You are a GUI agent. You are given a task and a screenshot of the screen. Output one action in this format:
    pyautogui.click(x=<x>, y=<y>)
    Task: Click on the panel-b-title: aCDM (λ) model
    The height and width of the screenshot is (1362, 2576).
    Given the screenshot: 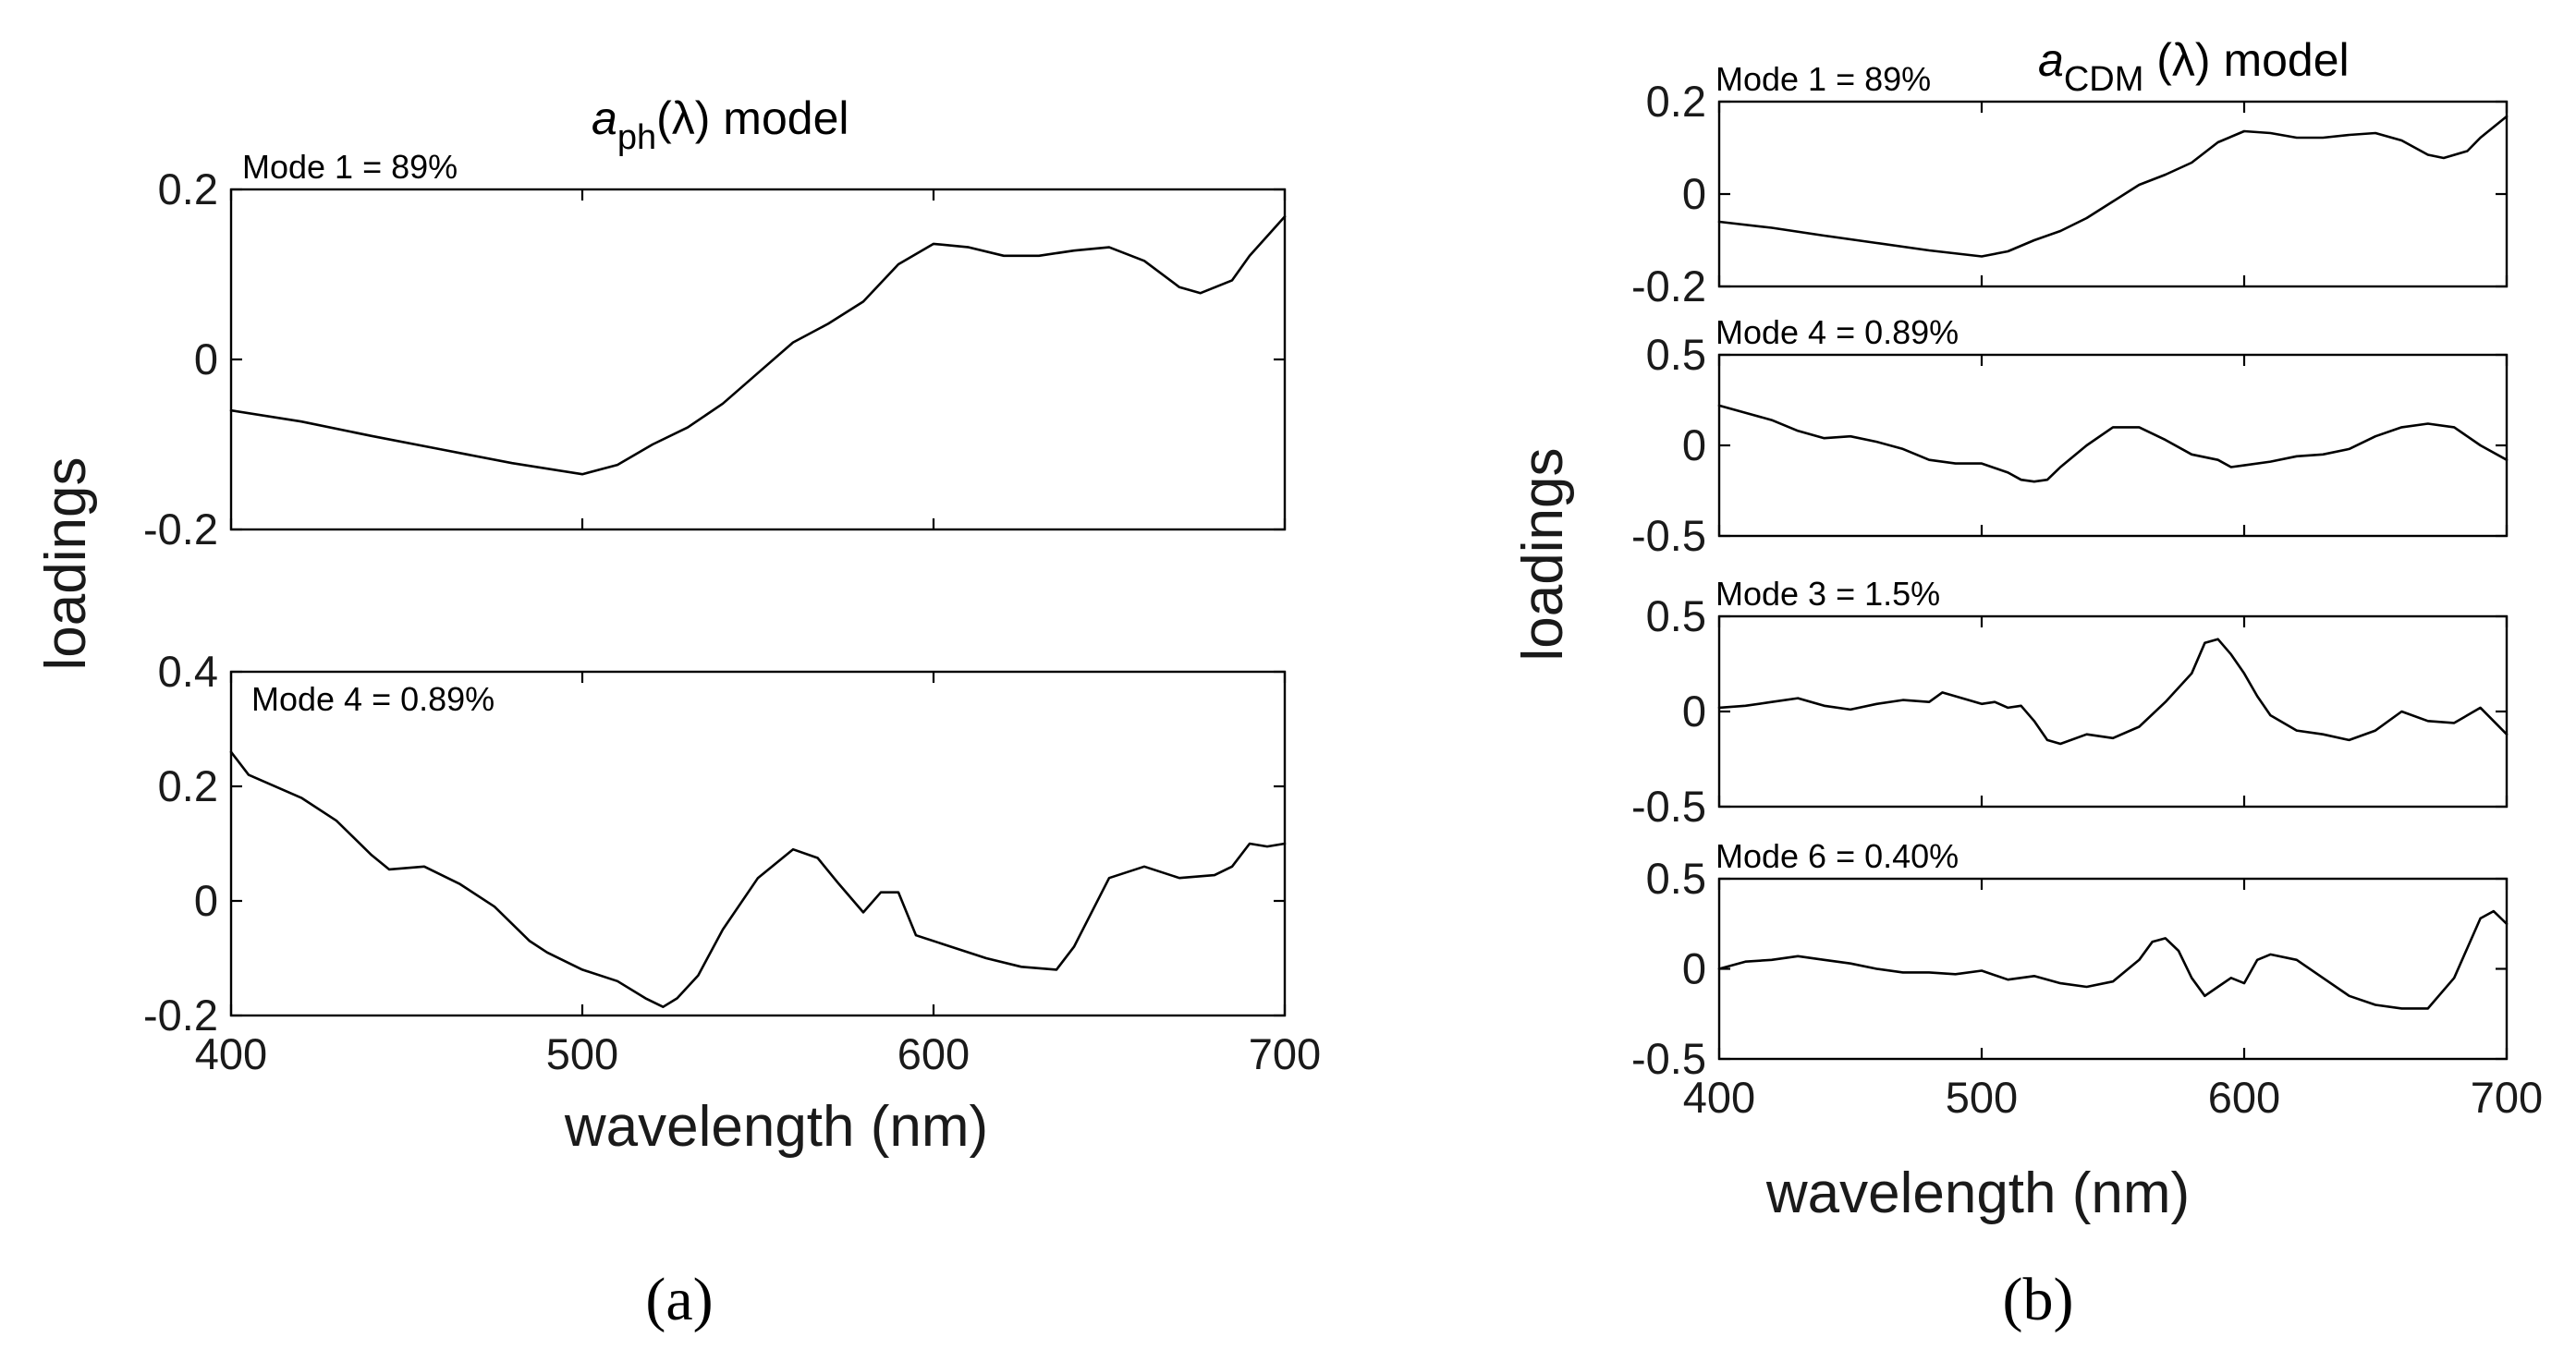 What is the action you would take?
    pyautogui.click(x=2194, y=66)
    